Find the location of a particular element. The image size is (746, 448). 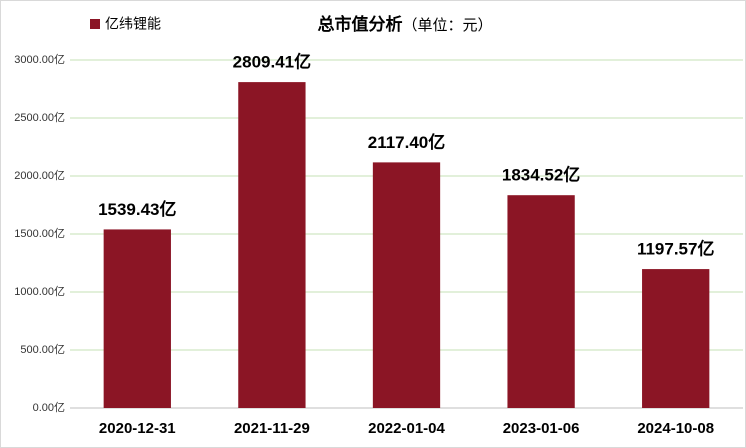

value-label: 2809.41亿 is located at coordinates (272, 62).